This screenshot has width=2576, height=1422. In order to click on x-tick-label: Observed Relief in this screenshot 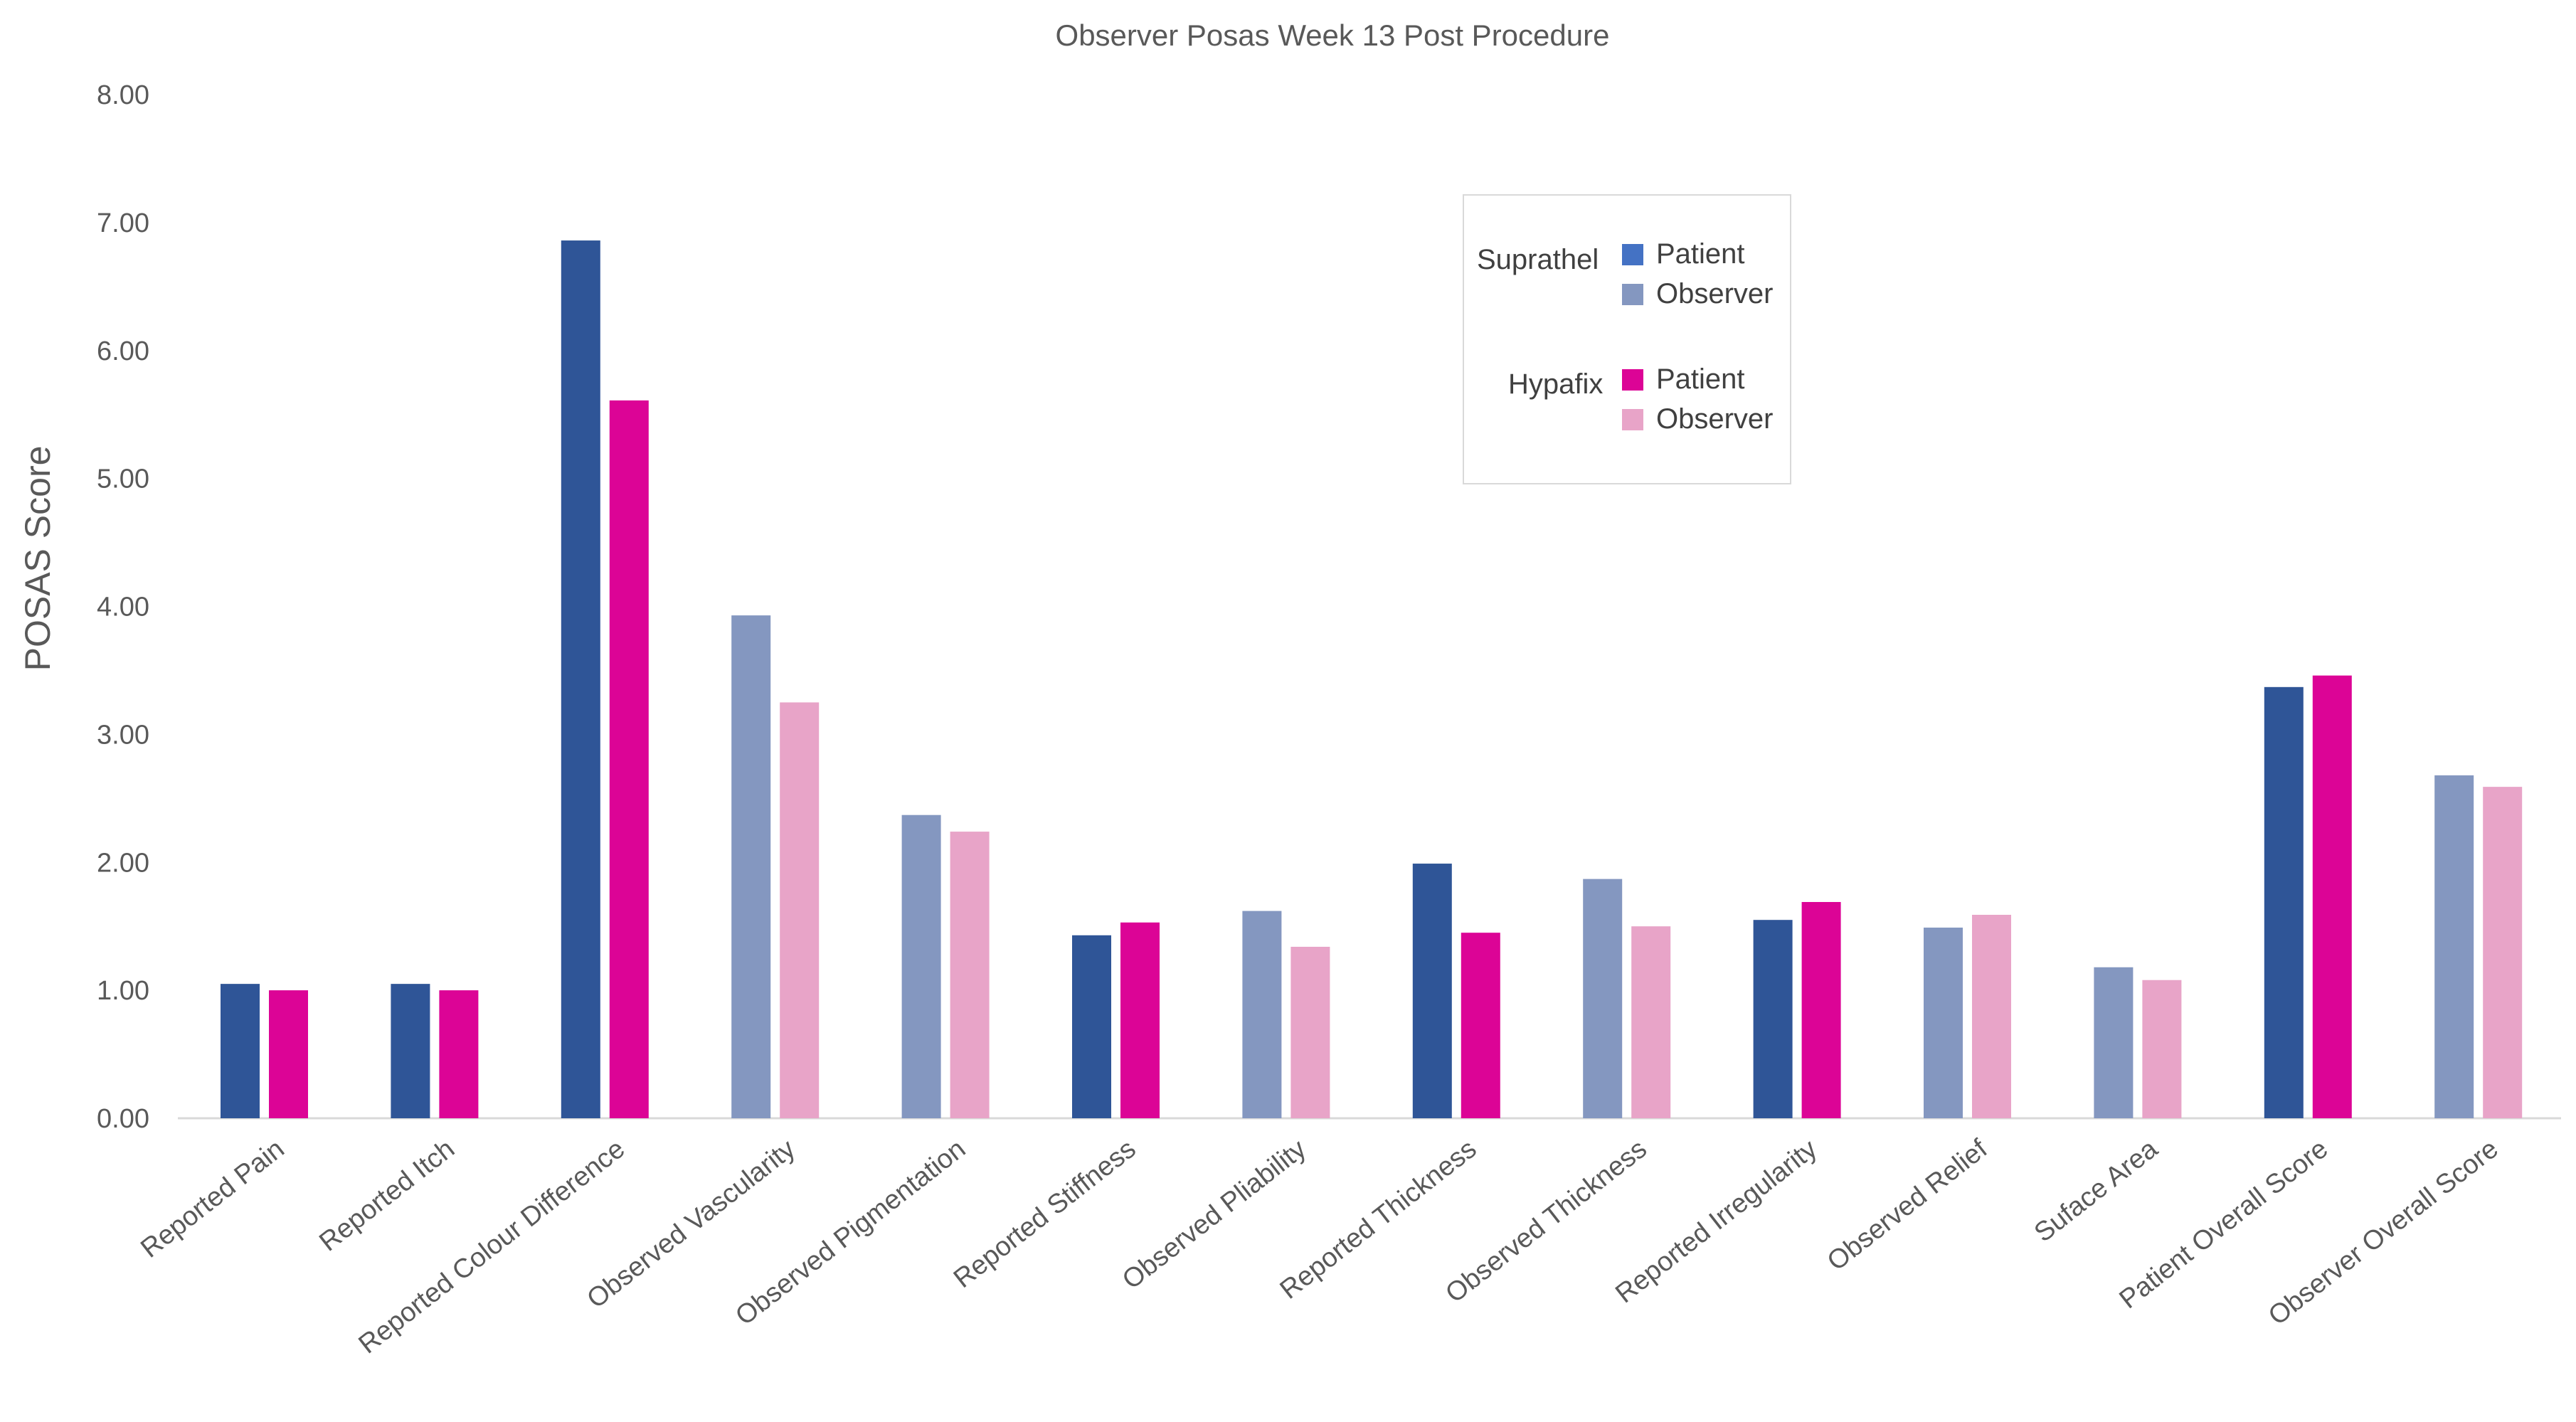, I will do `click(1907, 1205)`.